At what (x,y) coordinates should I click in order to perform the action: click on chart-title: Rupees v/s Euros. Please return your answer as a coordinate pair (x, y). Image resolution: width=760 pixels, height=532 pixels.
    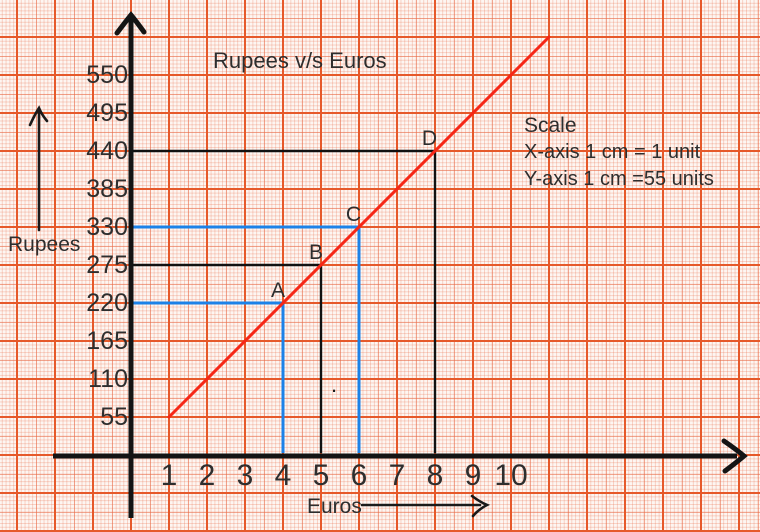
    Looking at the image, I should click on (300, 60).